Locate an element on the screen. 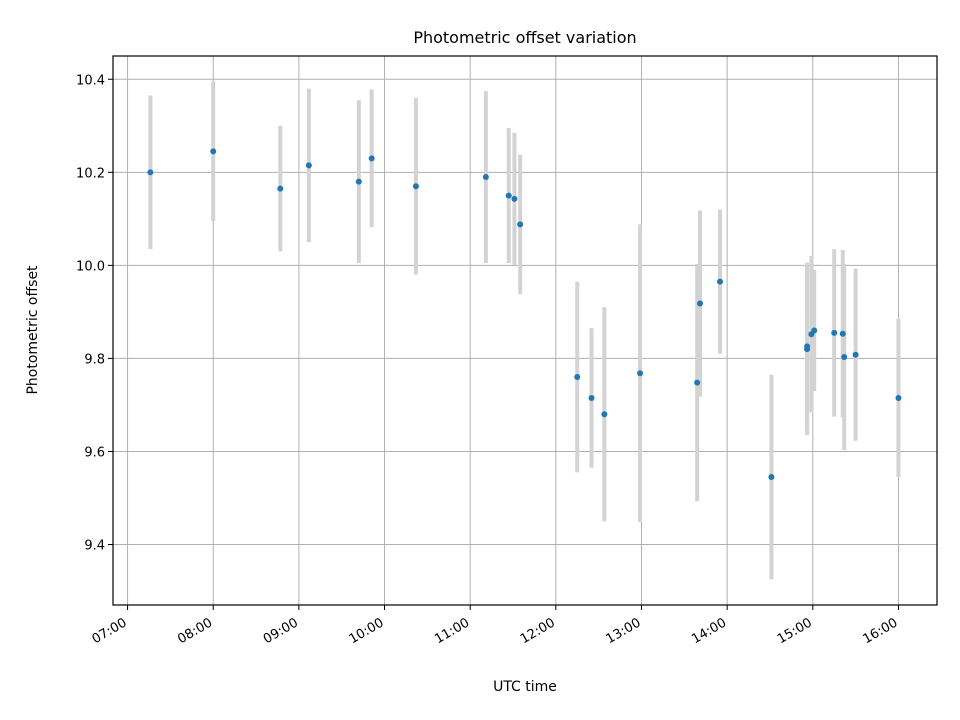 This screenshot has width=960, height=720. x-axis-label: UTC time is located at coordinates (525, 687).